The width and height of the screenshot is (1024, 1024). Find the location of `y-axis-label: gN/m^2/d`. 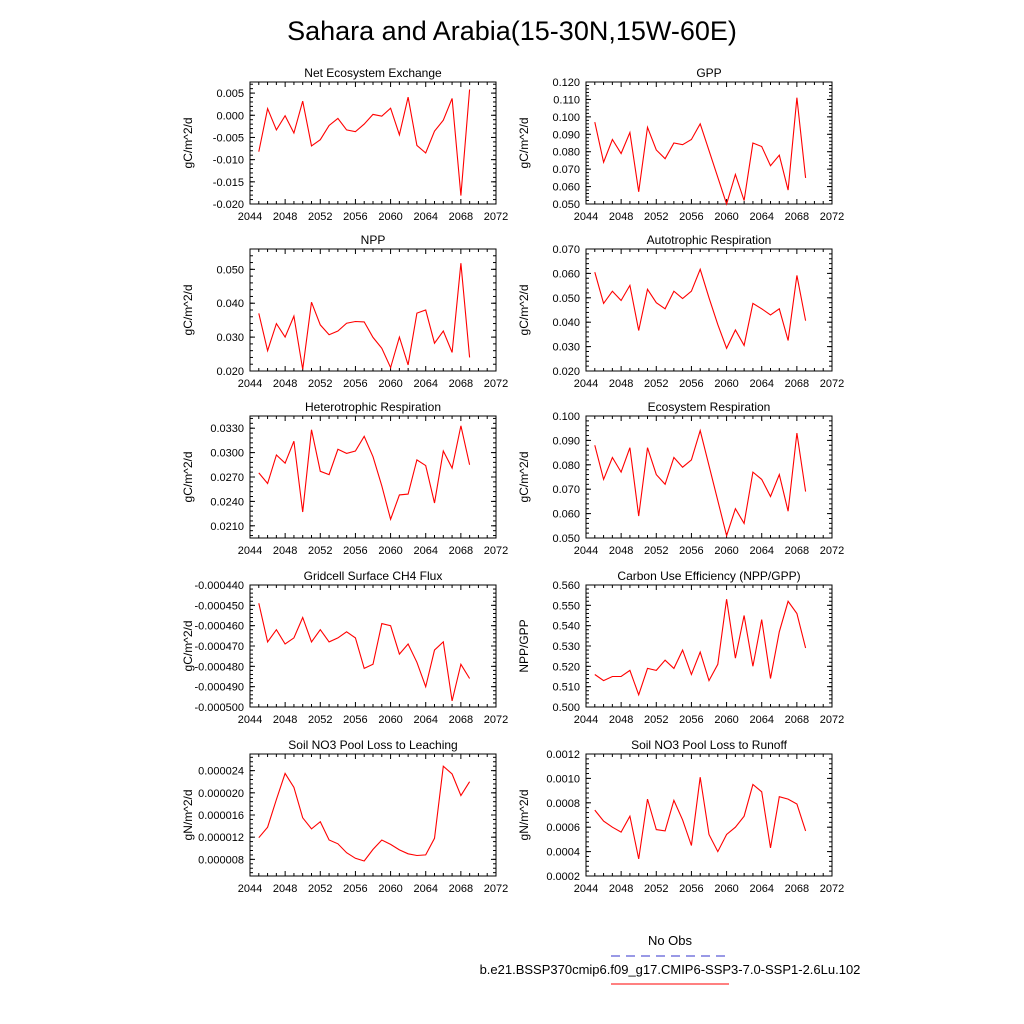

y-axis-label: gN/m^2/d is located at coordinates (188, 815).